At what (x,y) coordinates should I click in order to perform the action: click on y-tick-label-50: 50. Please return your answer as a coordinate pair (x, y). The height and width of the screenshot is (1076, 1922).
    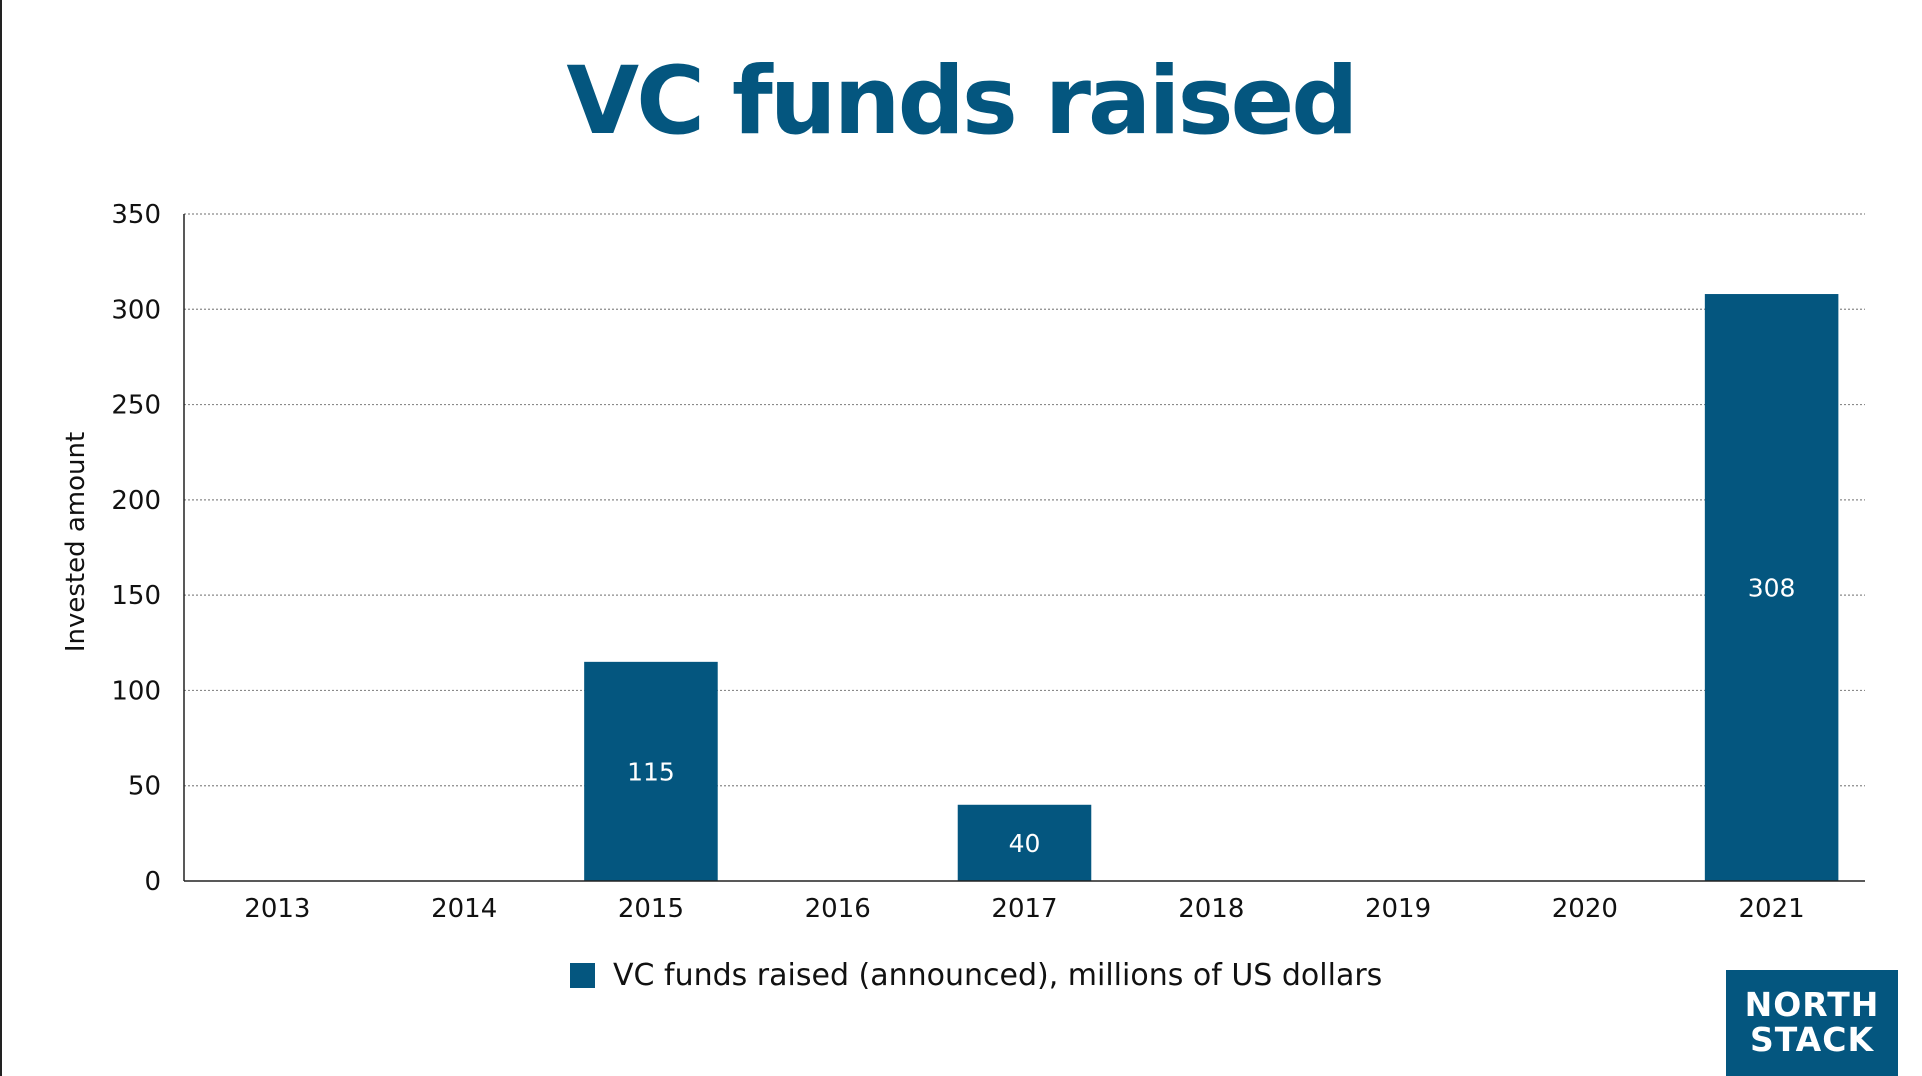
    Looking at the image, I should click on (144, 787).